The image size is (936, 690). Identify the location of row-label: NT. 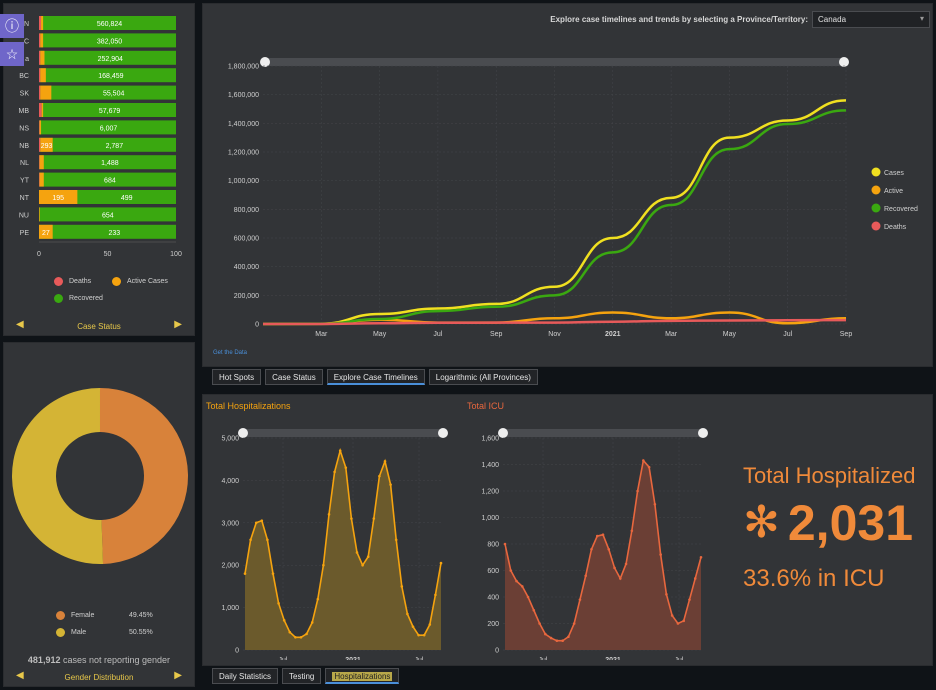
(25, 198).